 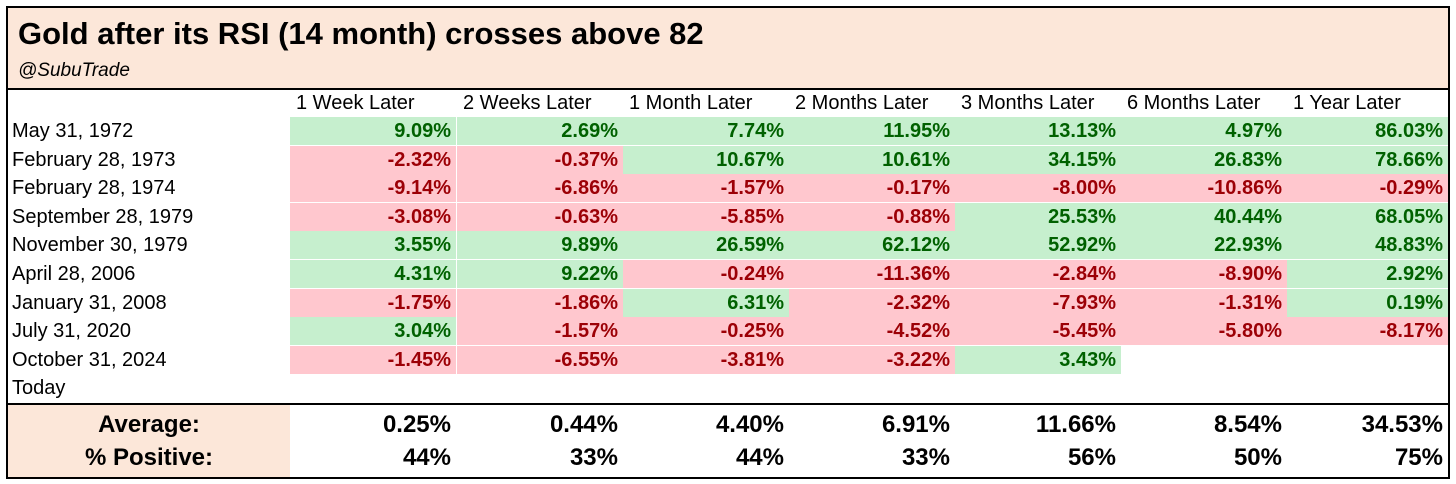 What do you see at coordinates (373, 188) in the screenshot?
I see `return-cell: -9.14%` at bounding box center [373, 188].